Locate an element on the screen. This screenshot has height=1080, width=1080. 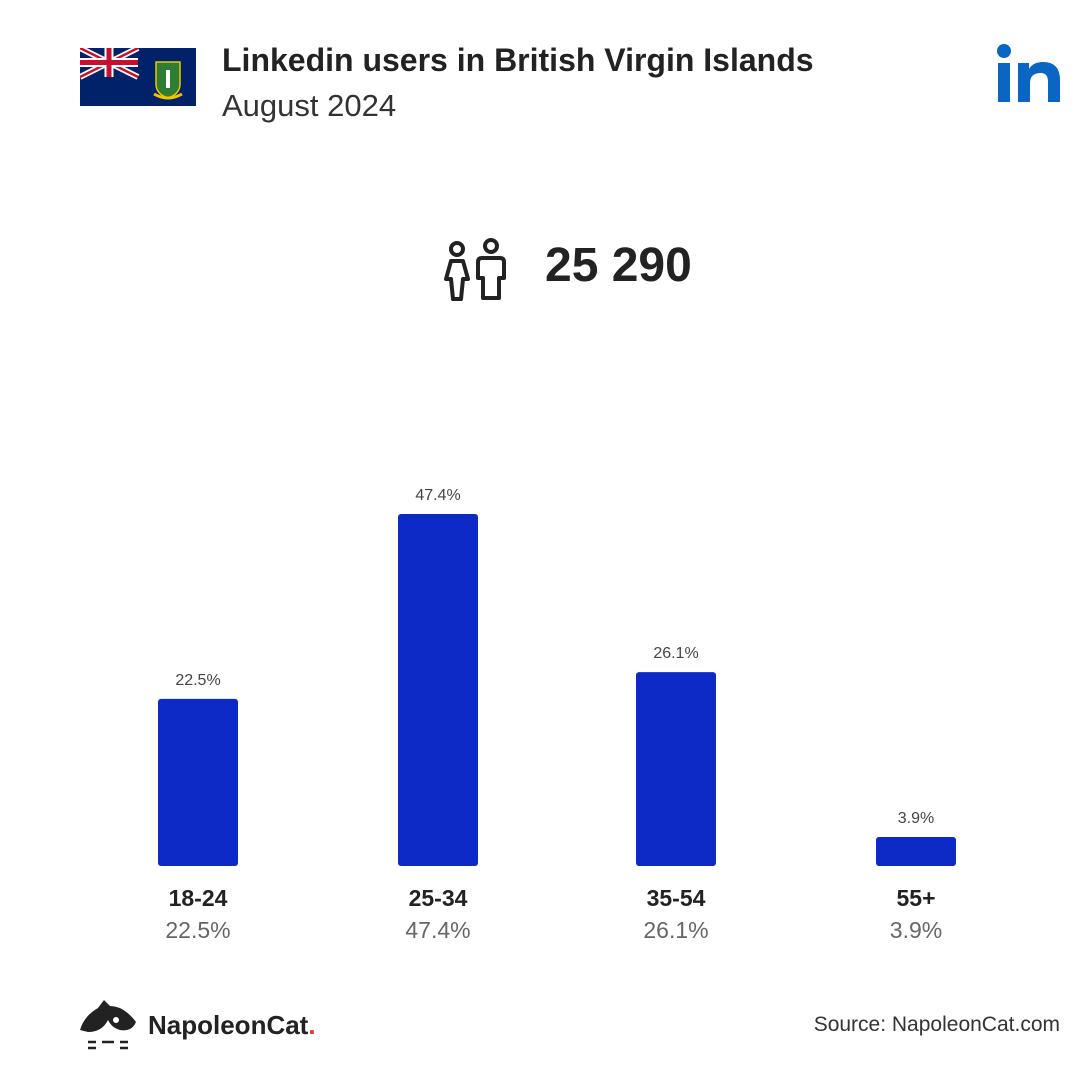
bar-value-label: 22.5% is located at coordinates (197, 680).